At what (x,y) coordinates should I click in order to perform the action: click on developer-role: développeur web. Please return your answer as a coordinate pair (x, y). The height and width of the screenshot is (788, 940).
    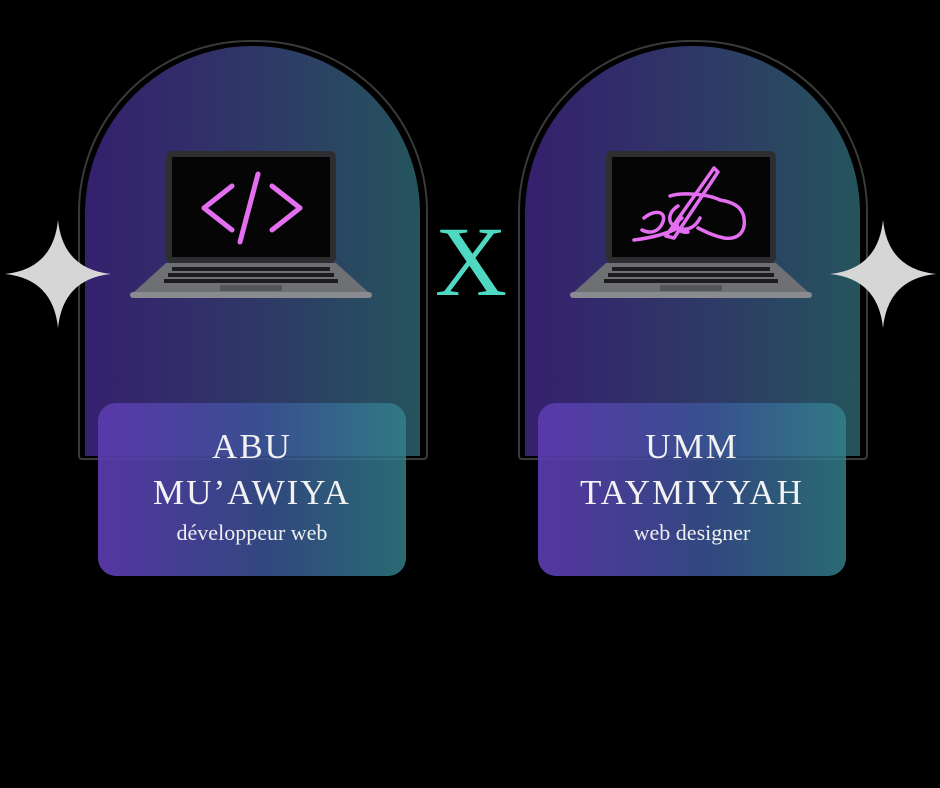
    Looking at the image, I should click on (252, 532).